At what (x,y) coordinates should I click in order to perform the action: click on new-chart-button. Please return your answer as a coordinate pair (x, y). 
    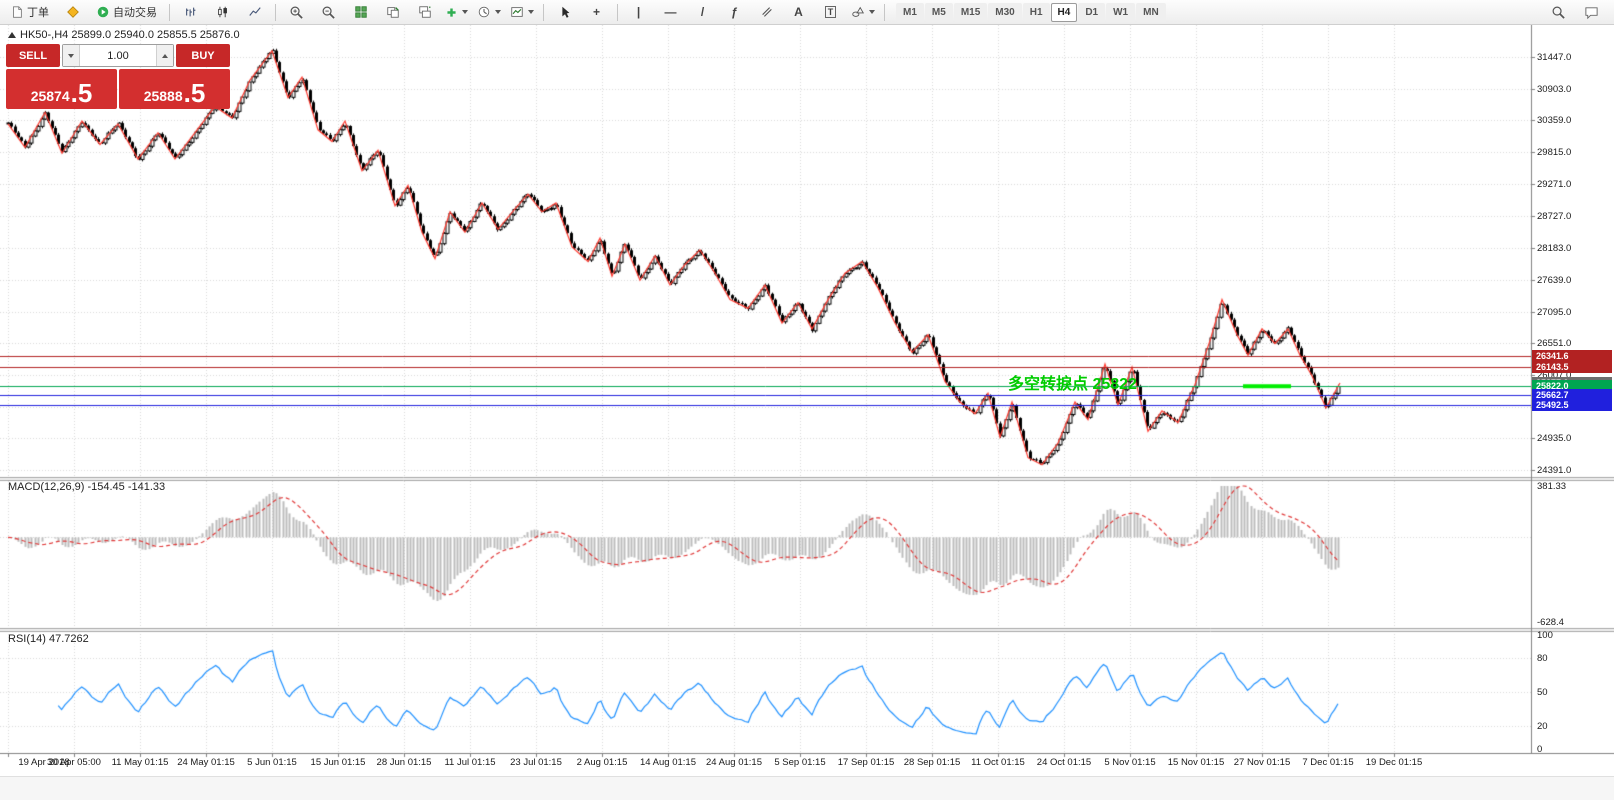
    Looking at the image, I should click on (456, 12).